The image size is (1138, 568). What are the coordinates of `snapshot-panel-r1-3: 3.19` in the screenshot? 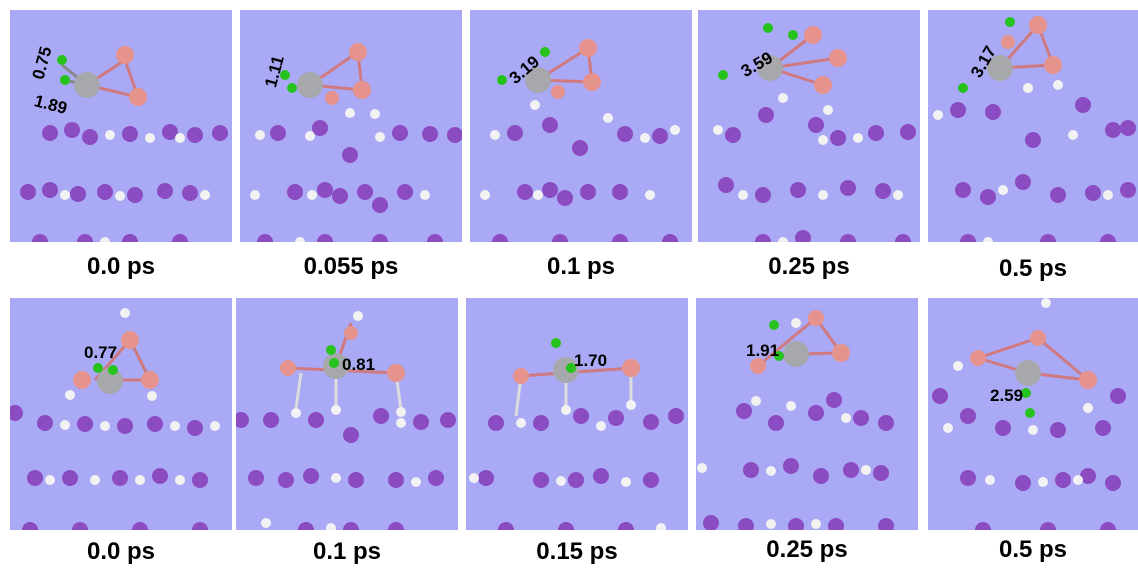 It's located at (581, 126).